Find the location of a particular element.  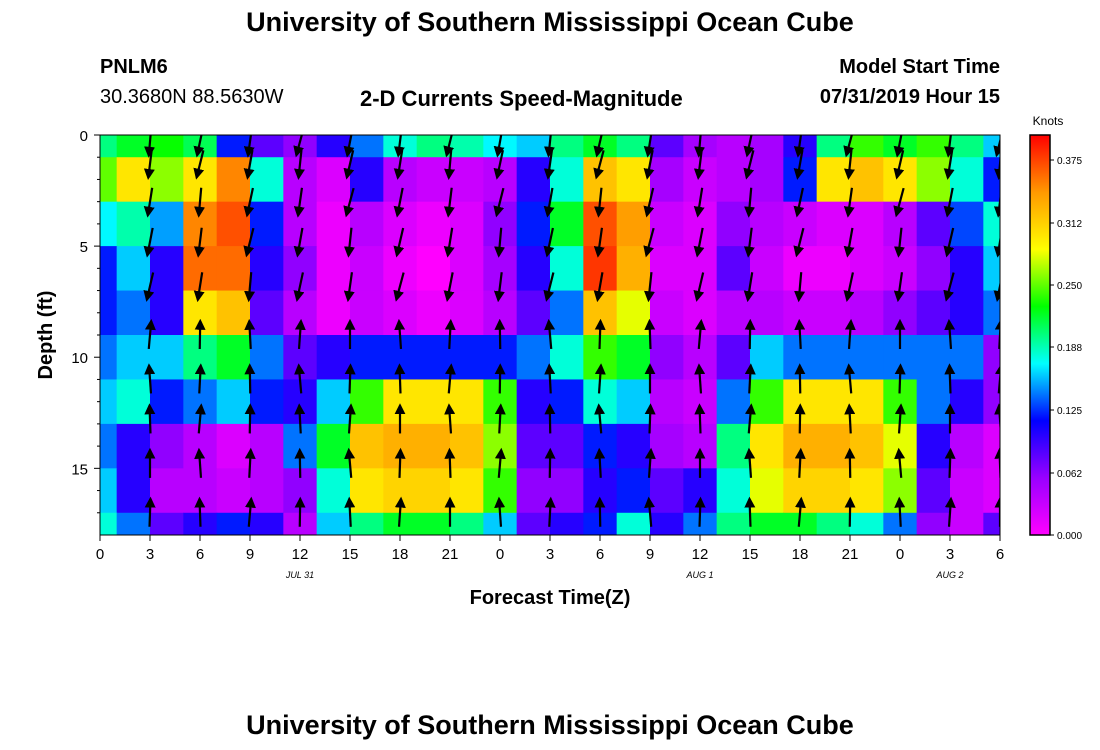

y-tick-label: 15 is located at coordinates (79, 469).